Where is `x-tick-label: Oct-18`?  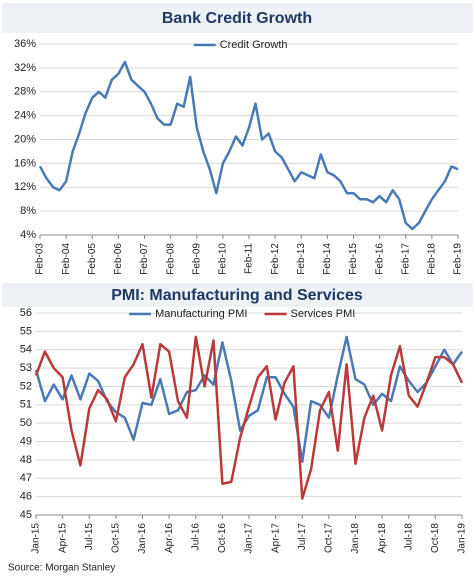
x-tick-label: Oct-18 is located at coordinates (435, 538).